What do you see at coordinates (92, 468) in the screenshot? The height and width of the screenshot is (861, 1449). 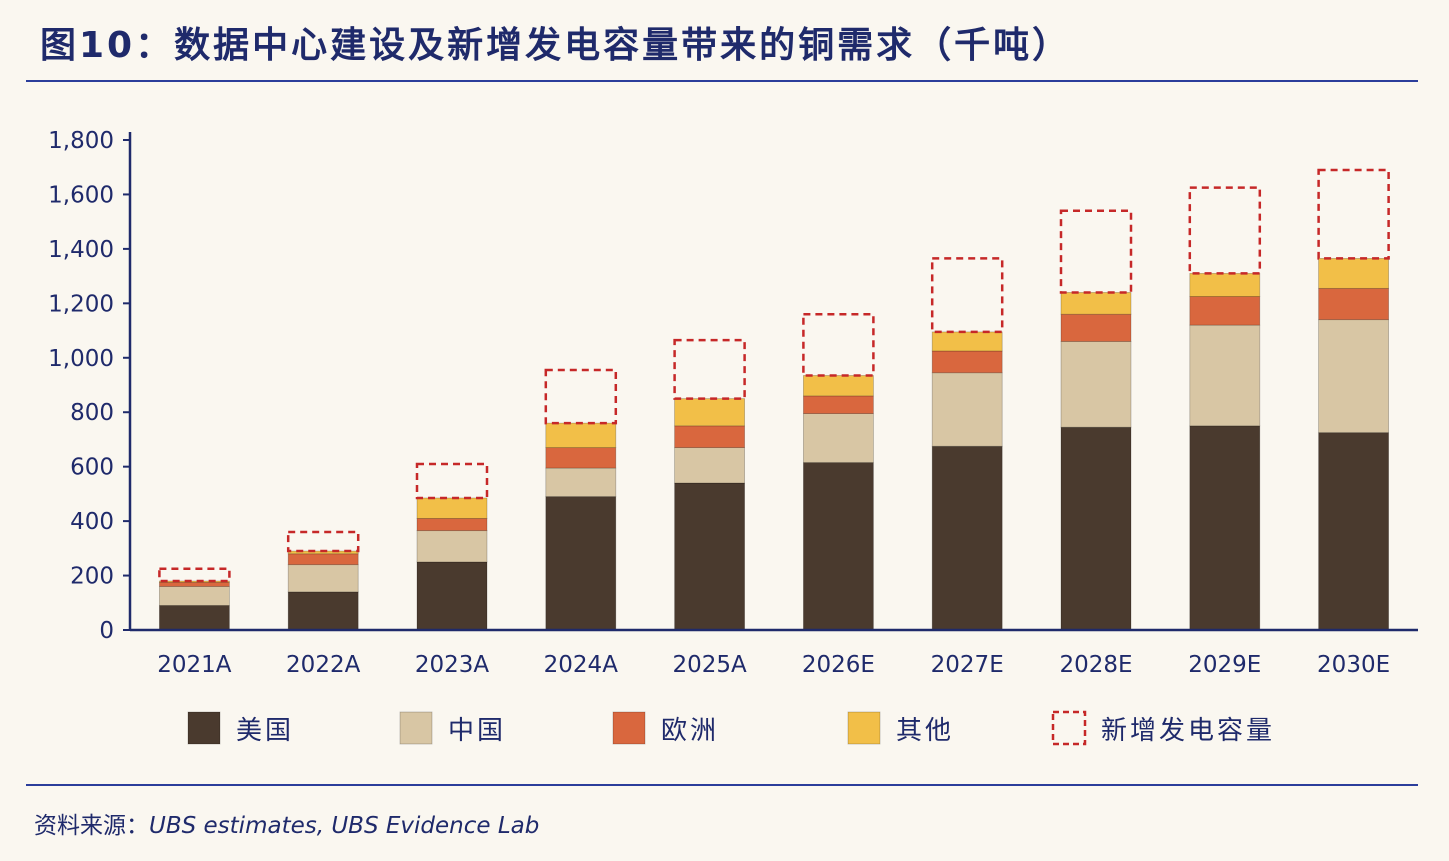 I see `y-tick-label: 600` at bounding box center [92, 468].